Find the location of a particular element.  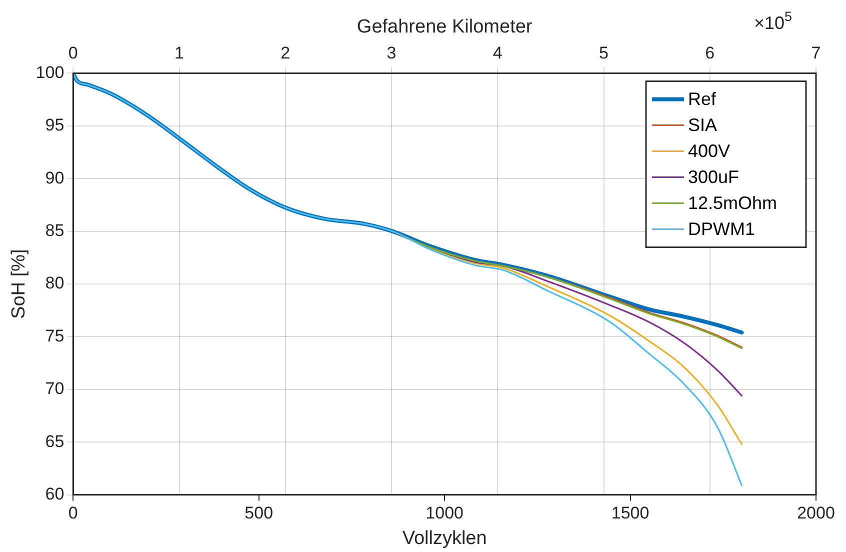

x2-tick-label: 4 is located at coordinates (497, 53).